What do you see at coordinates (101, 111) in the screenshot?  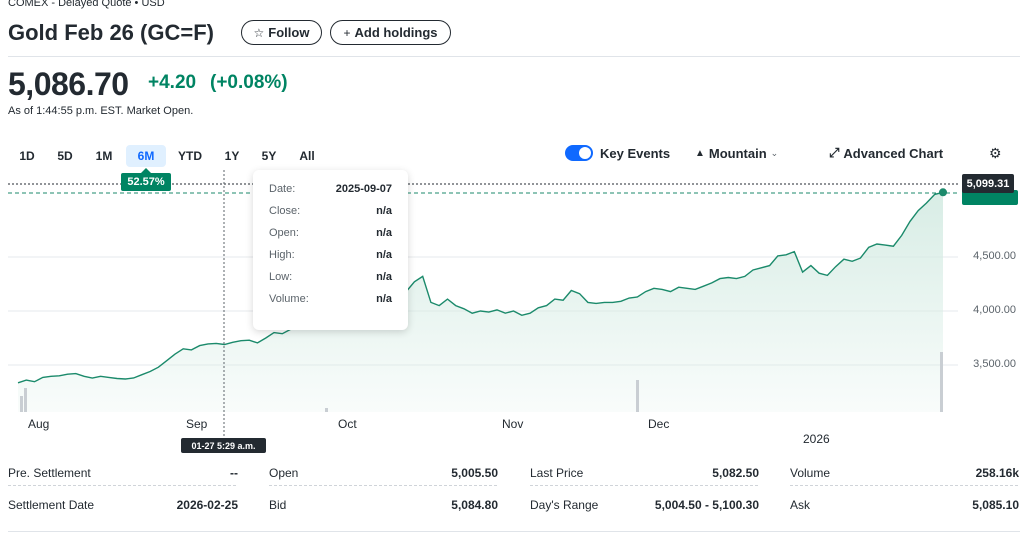 I see `quote-timestamp: As of 1:44:55 p.m. EST. Market Open.` at bounding box center [101, 111].